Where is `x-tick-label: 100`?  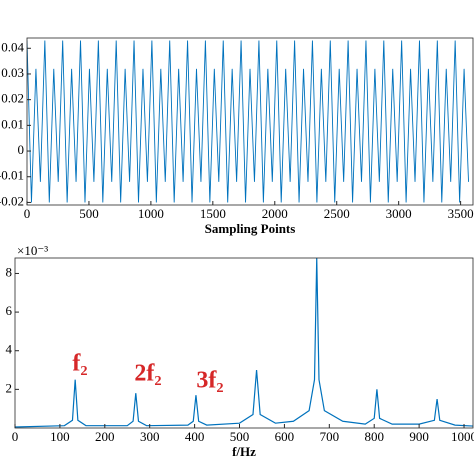 x-tick-label: 100 is located at coordinates (60, 436).